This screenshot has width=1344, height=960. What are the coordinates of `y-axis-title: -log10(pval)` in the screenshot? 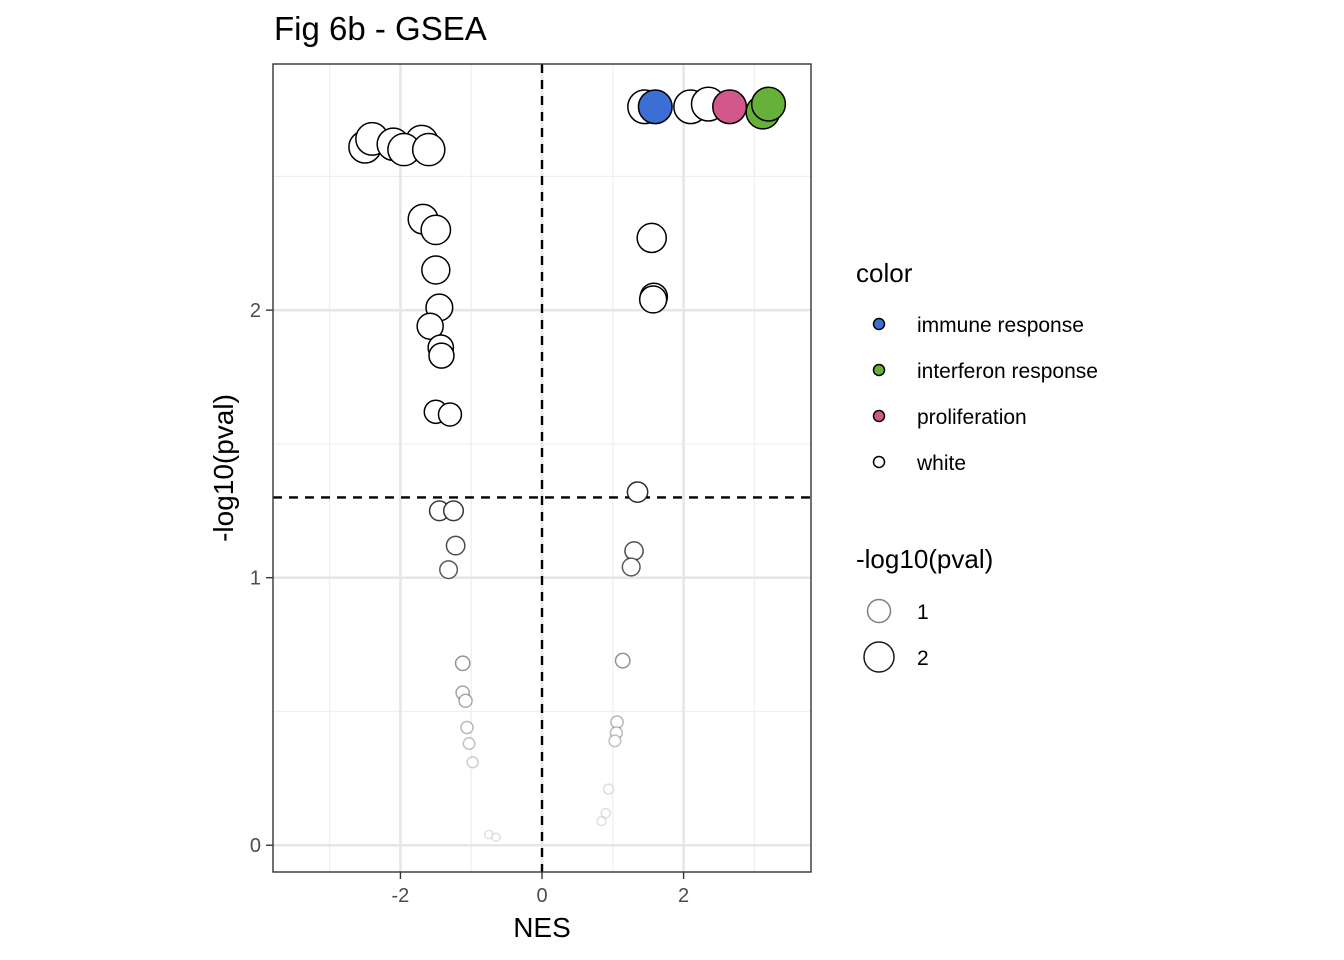 It's located at (223, 468).